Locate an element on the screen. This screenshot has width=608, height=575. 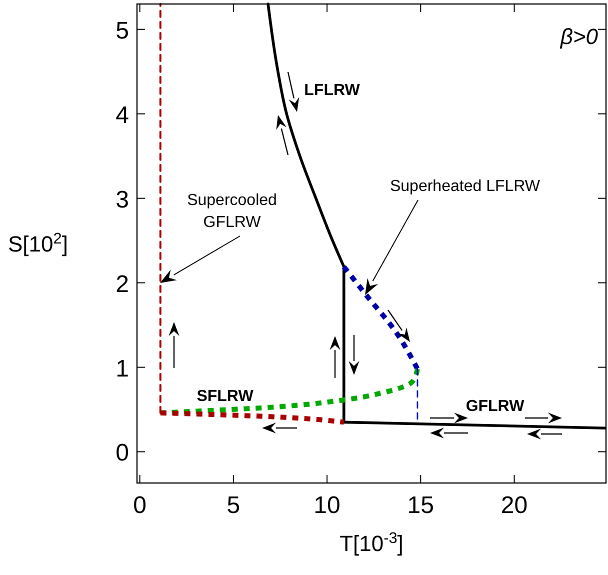
y-tick-label: 5 is located at coordinates (122, 30).